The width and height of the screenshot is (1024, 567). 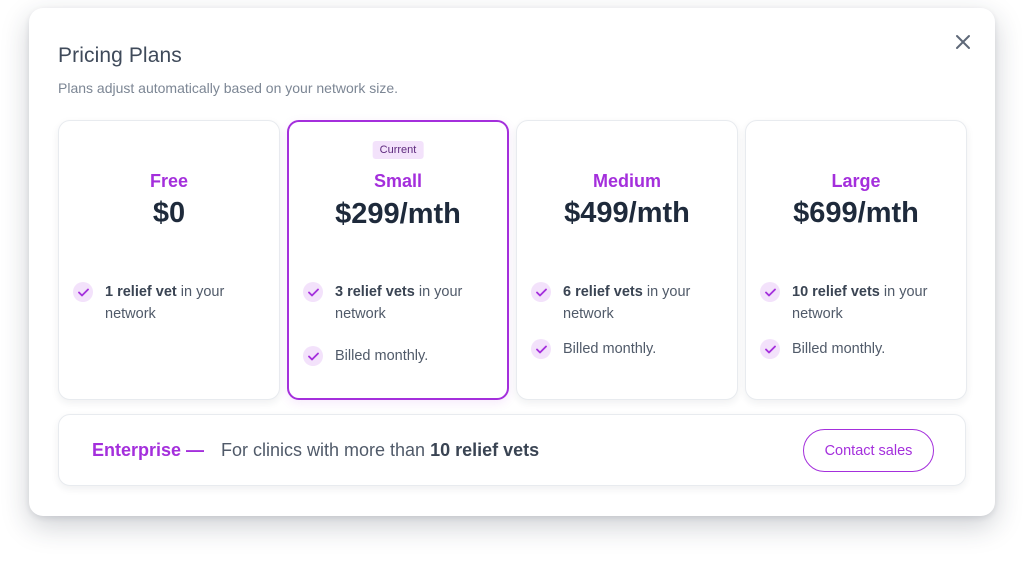 I want to click on close-icon, so click(x=963, y=42).